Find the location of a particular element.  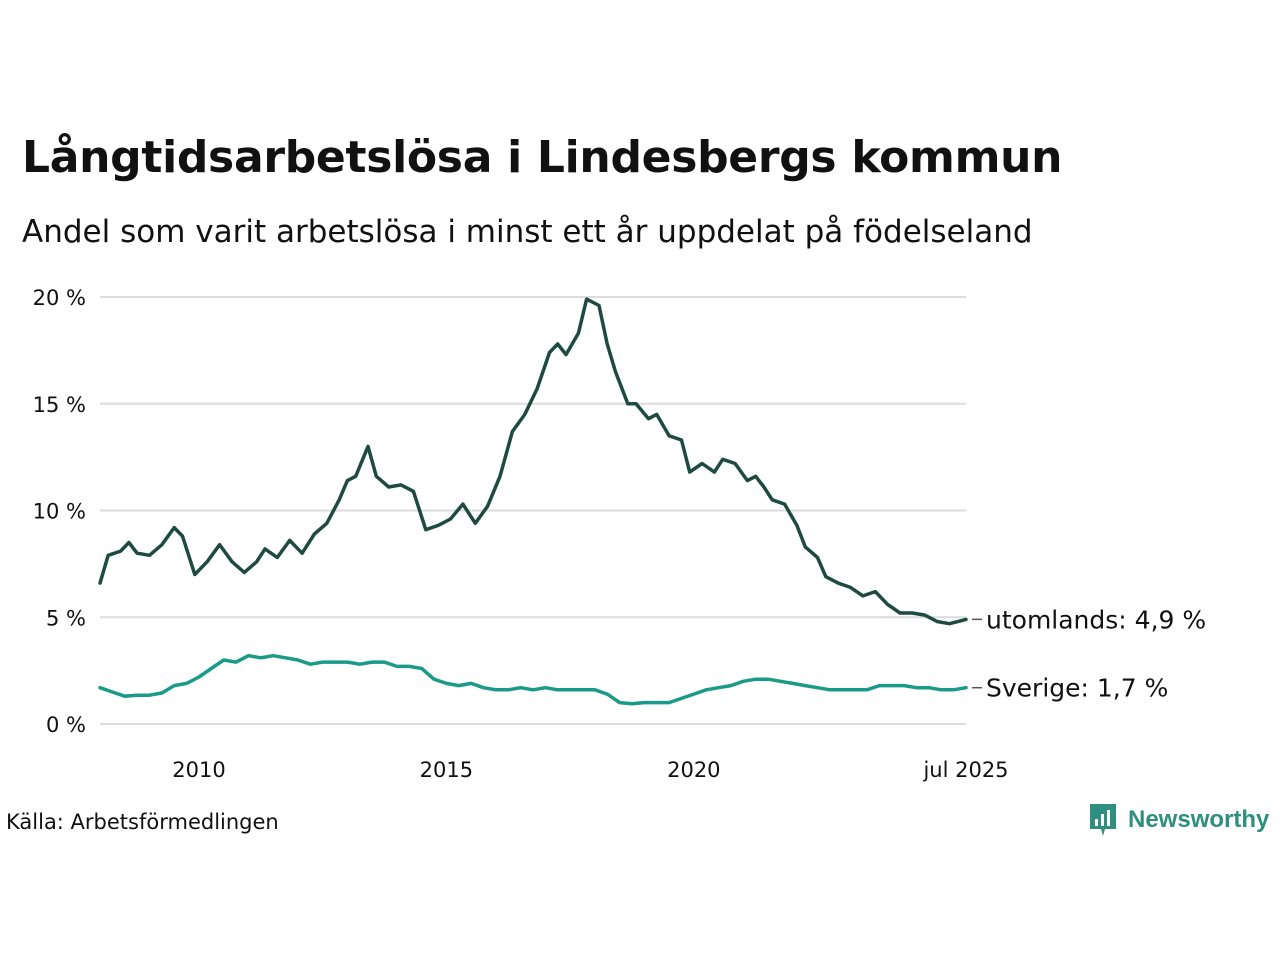

series-line-sverige is located at coordinates (533, 679).